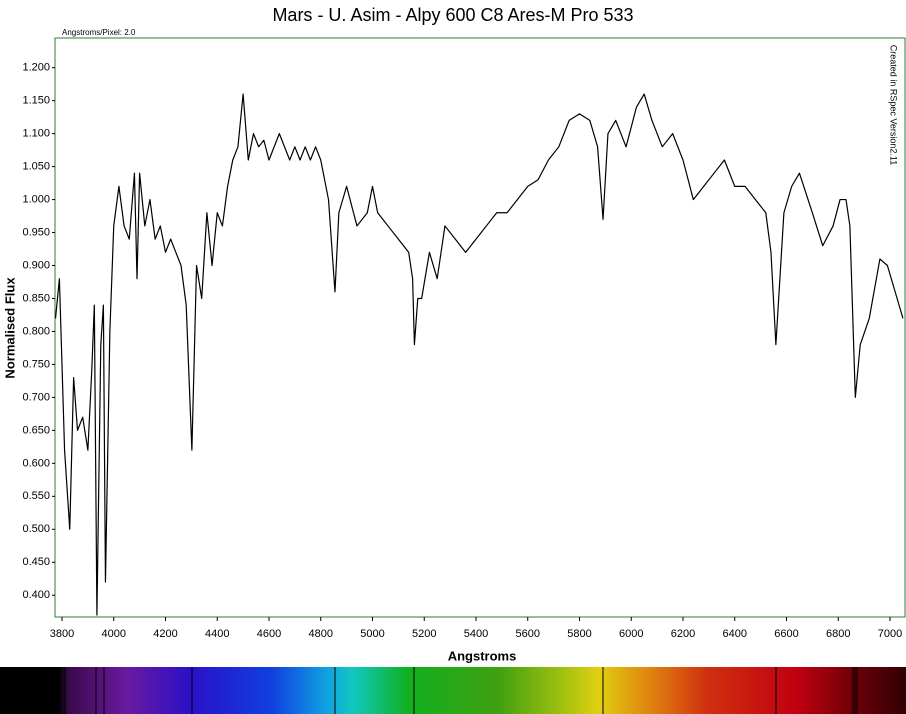  I want to click on y-tick-label: 0.650, so click(36, 430).